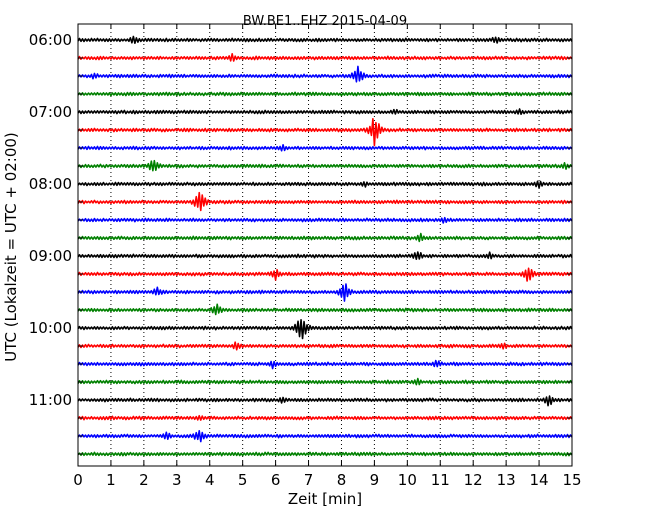  I want to click on x-tick-label: 15, so click(571, 480).